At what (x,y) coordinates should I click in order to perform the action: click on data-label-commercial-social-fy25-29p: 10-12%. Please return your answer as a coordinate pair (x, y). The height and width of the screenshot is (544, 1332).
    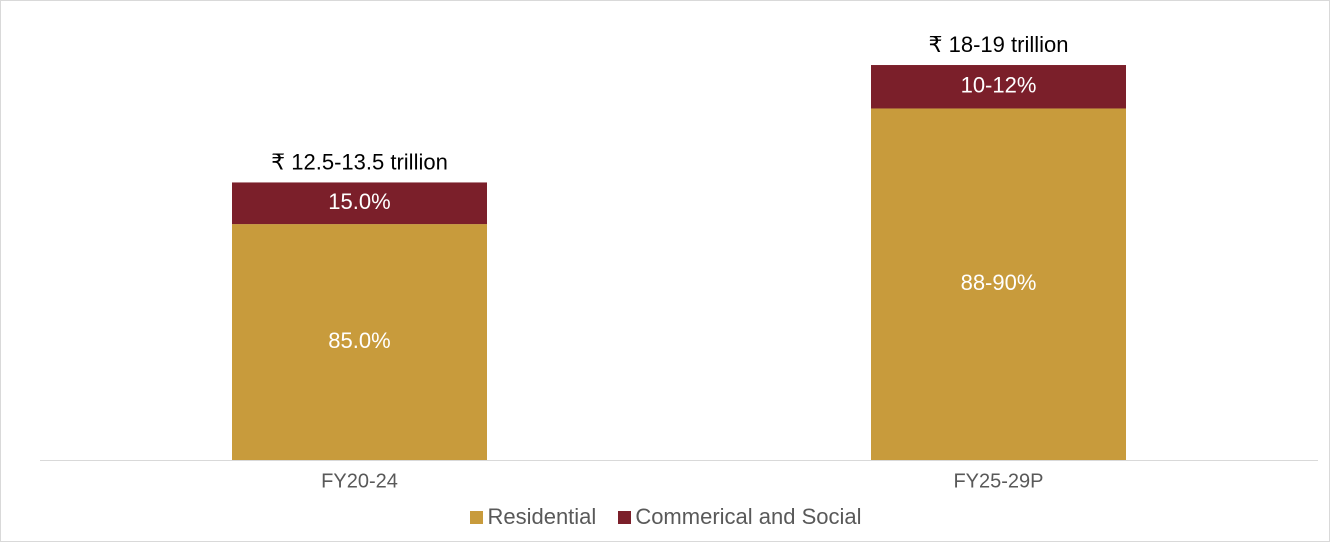
    Looking at the image, I should click on (999, 85).